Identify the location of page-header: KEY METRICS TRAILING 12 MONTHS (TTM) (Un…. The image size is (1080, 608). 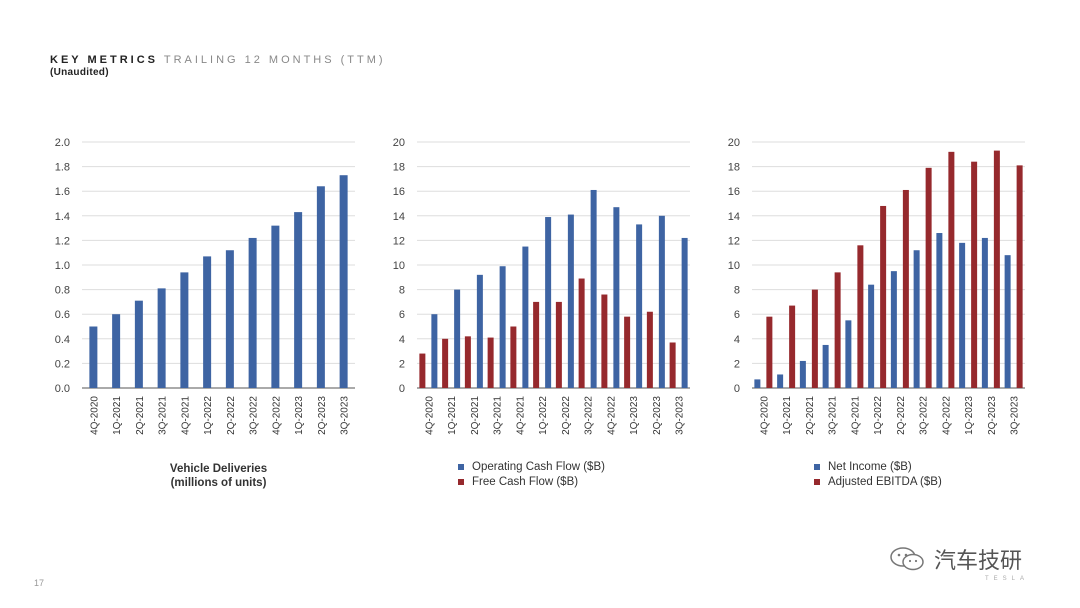
(218, 66).